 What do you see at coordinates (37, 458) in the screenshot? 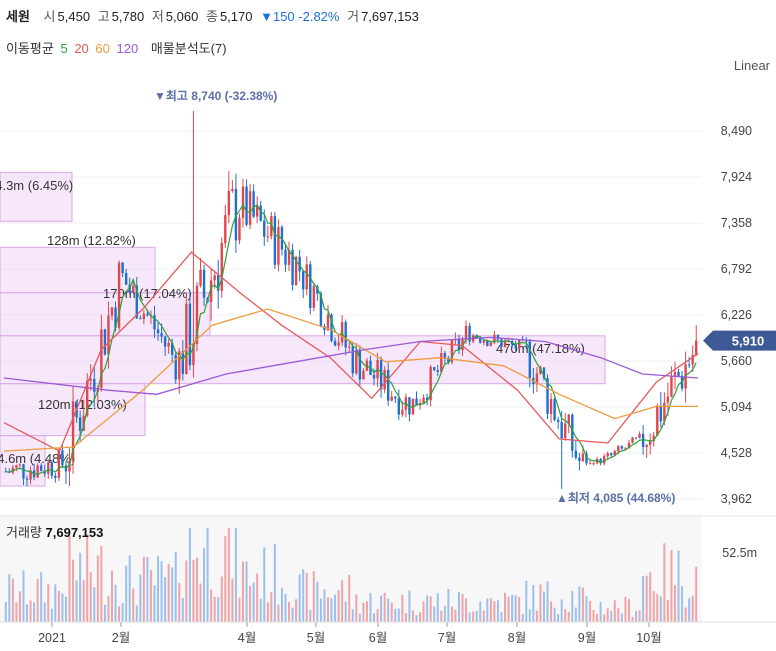
I see `volume-profile-label: 44.6m (4.48%)` at bounding box center [37, 458].